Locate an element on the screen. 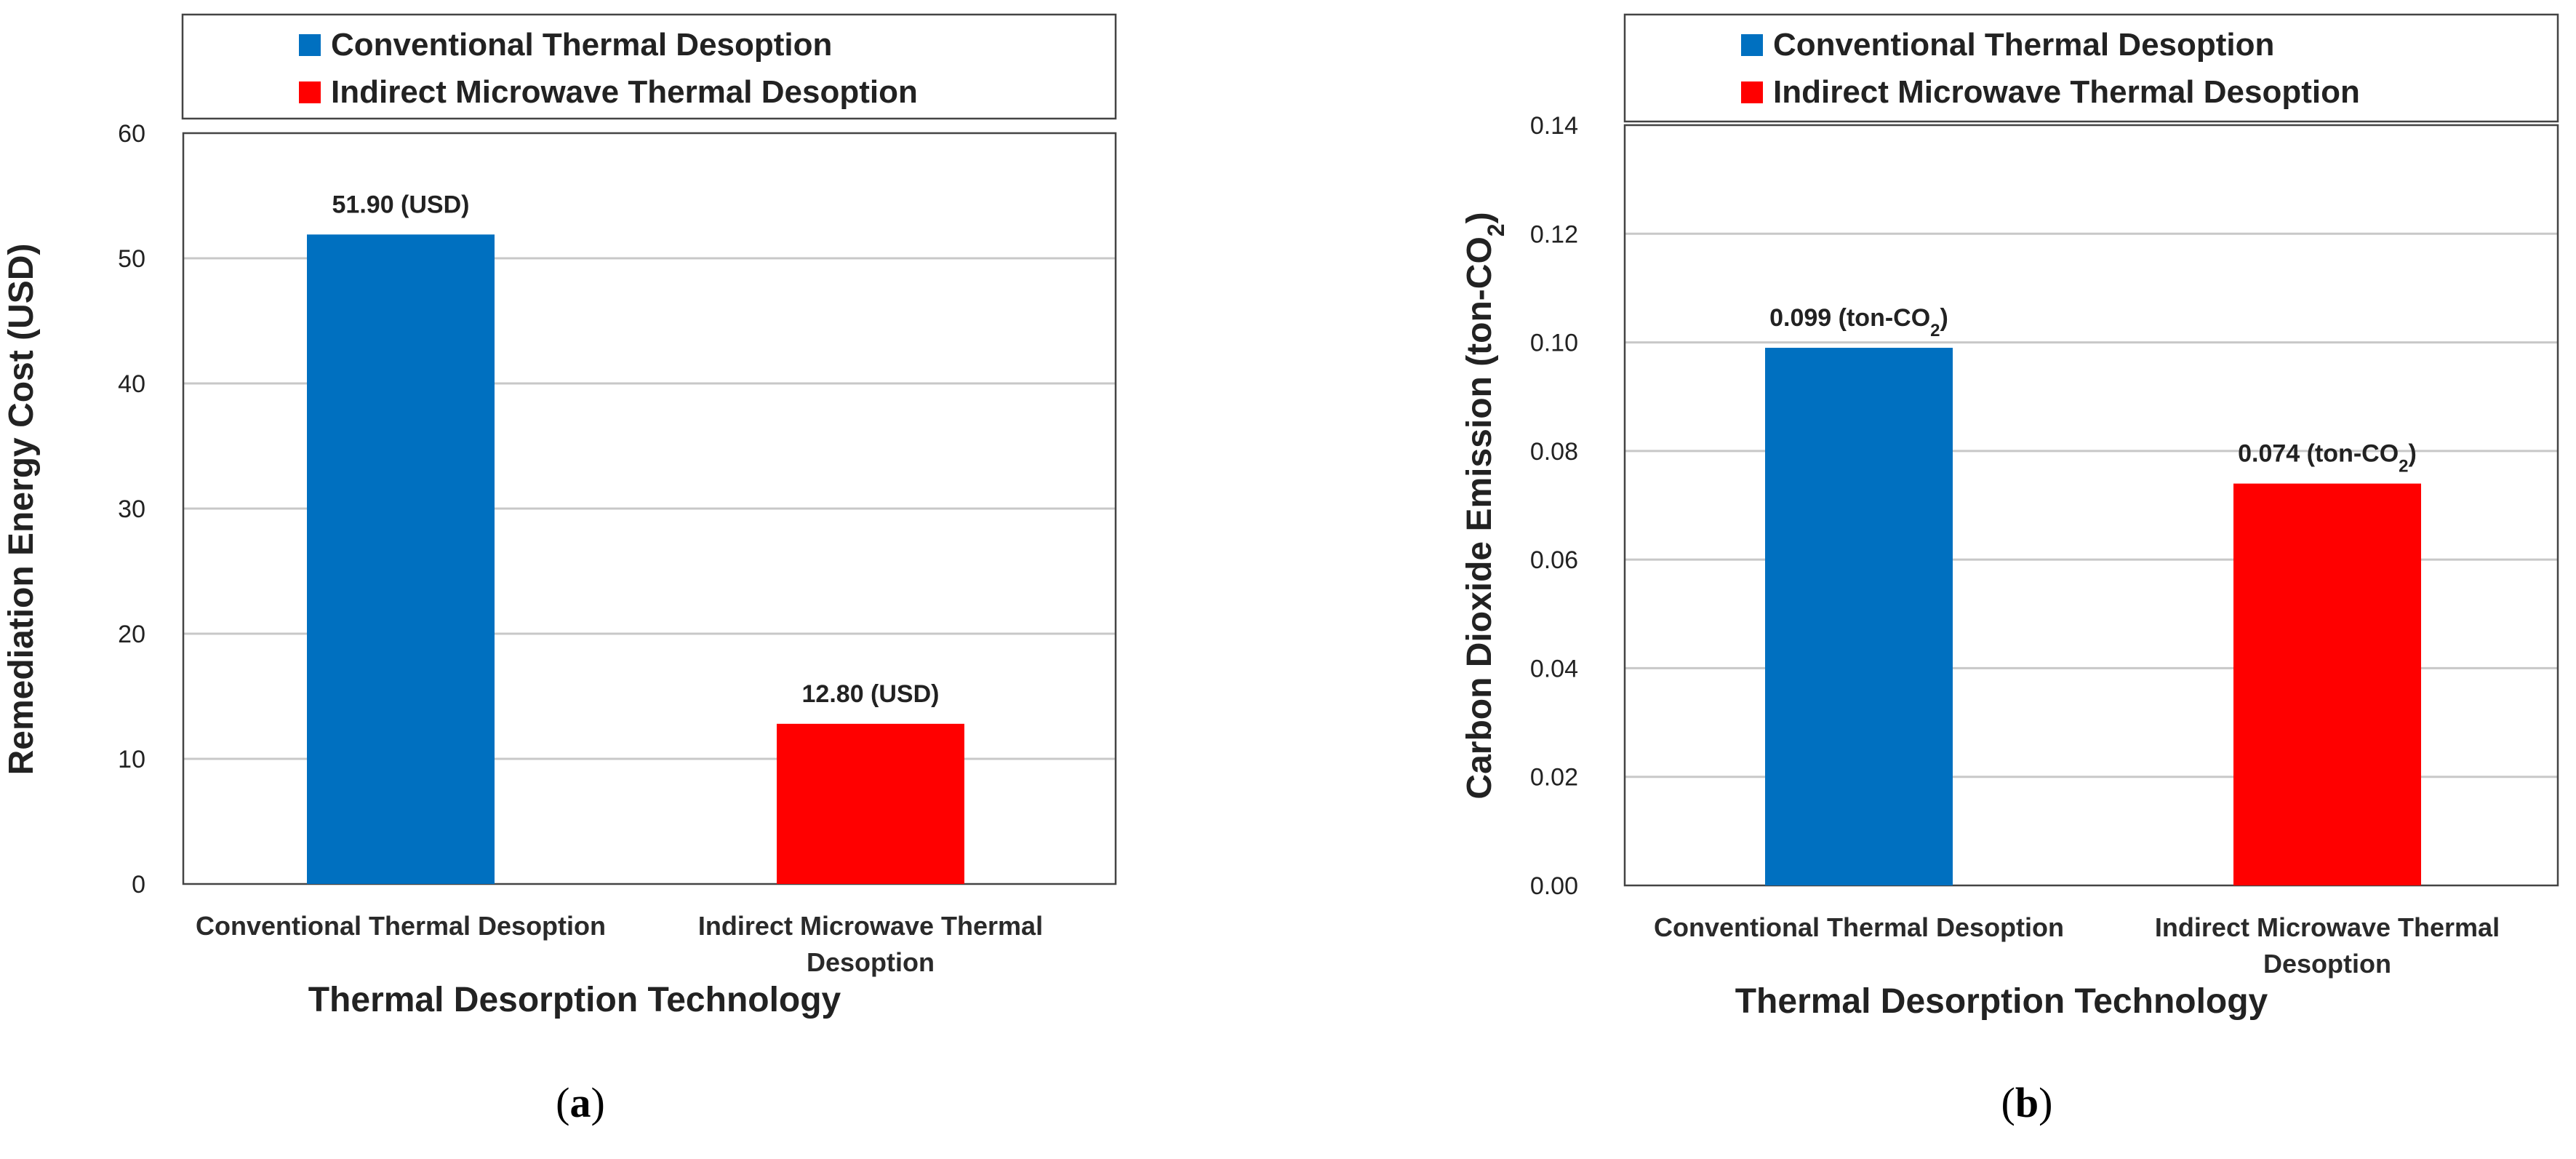 Image resolution: width=2576 pixels, height=1159 pixels. y-tick-label: 0.04 is located at coordinates (1554, 668).